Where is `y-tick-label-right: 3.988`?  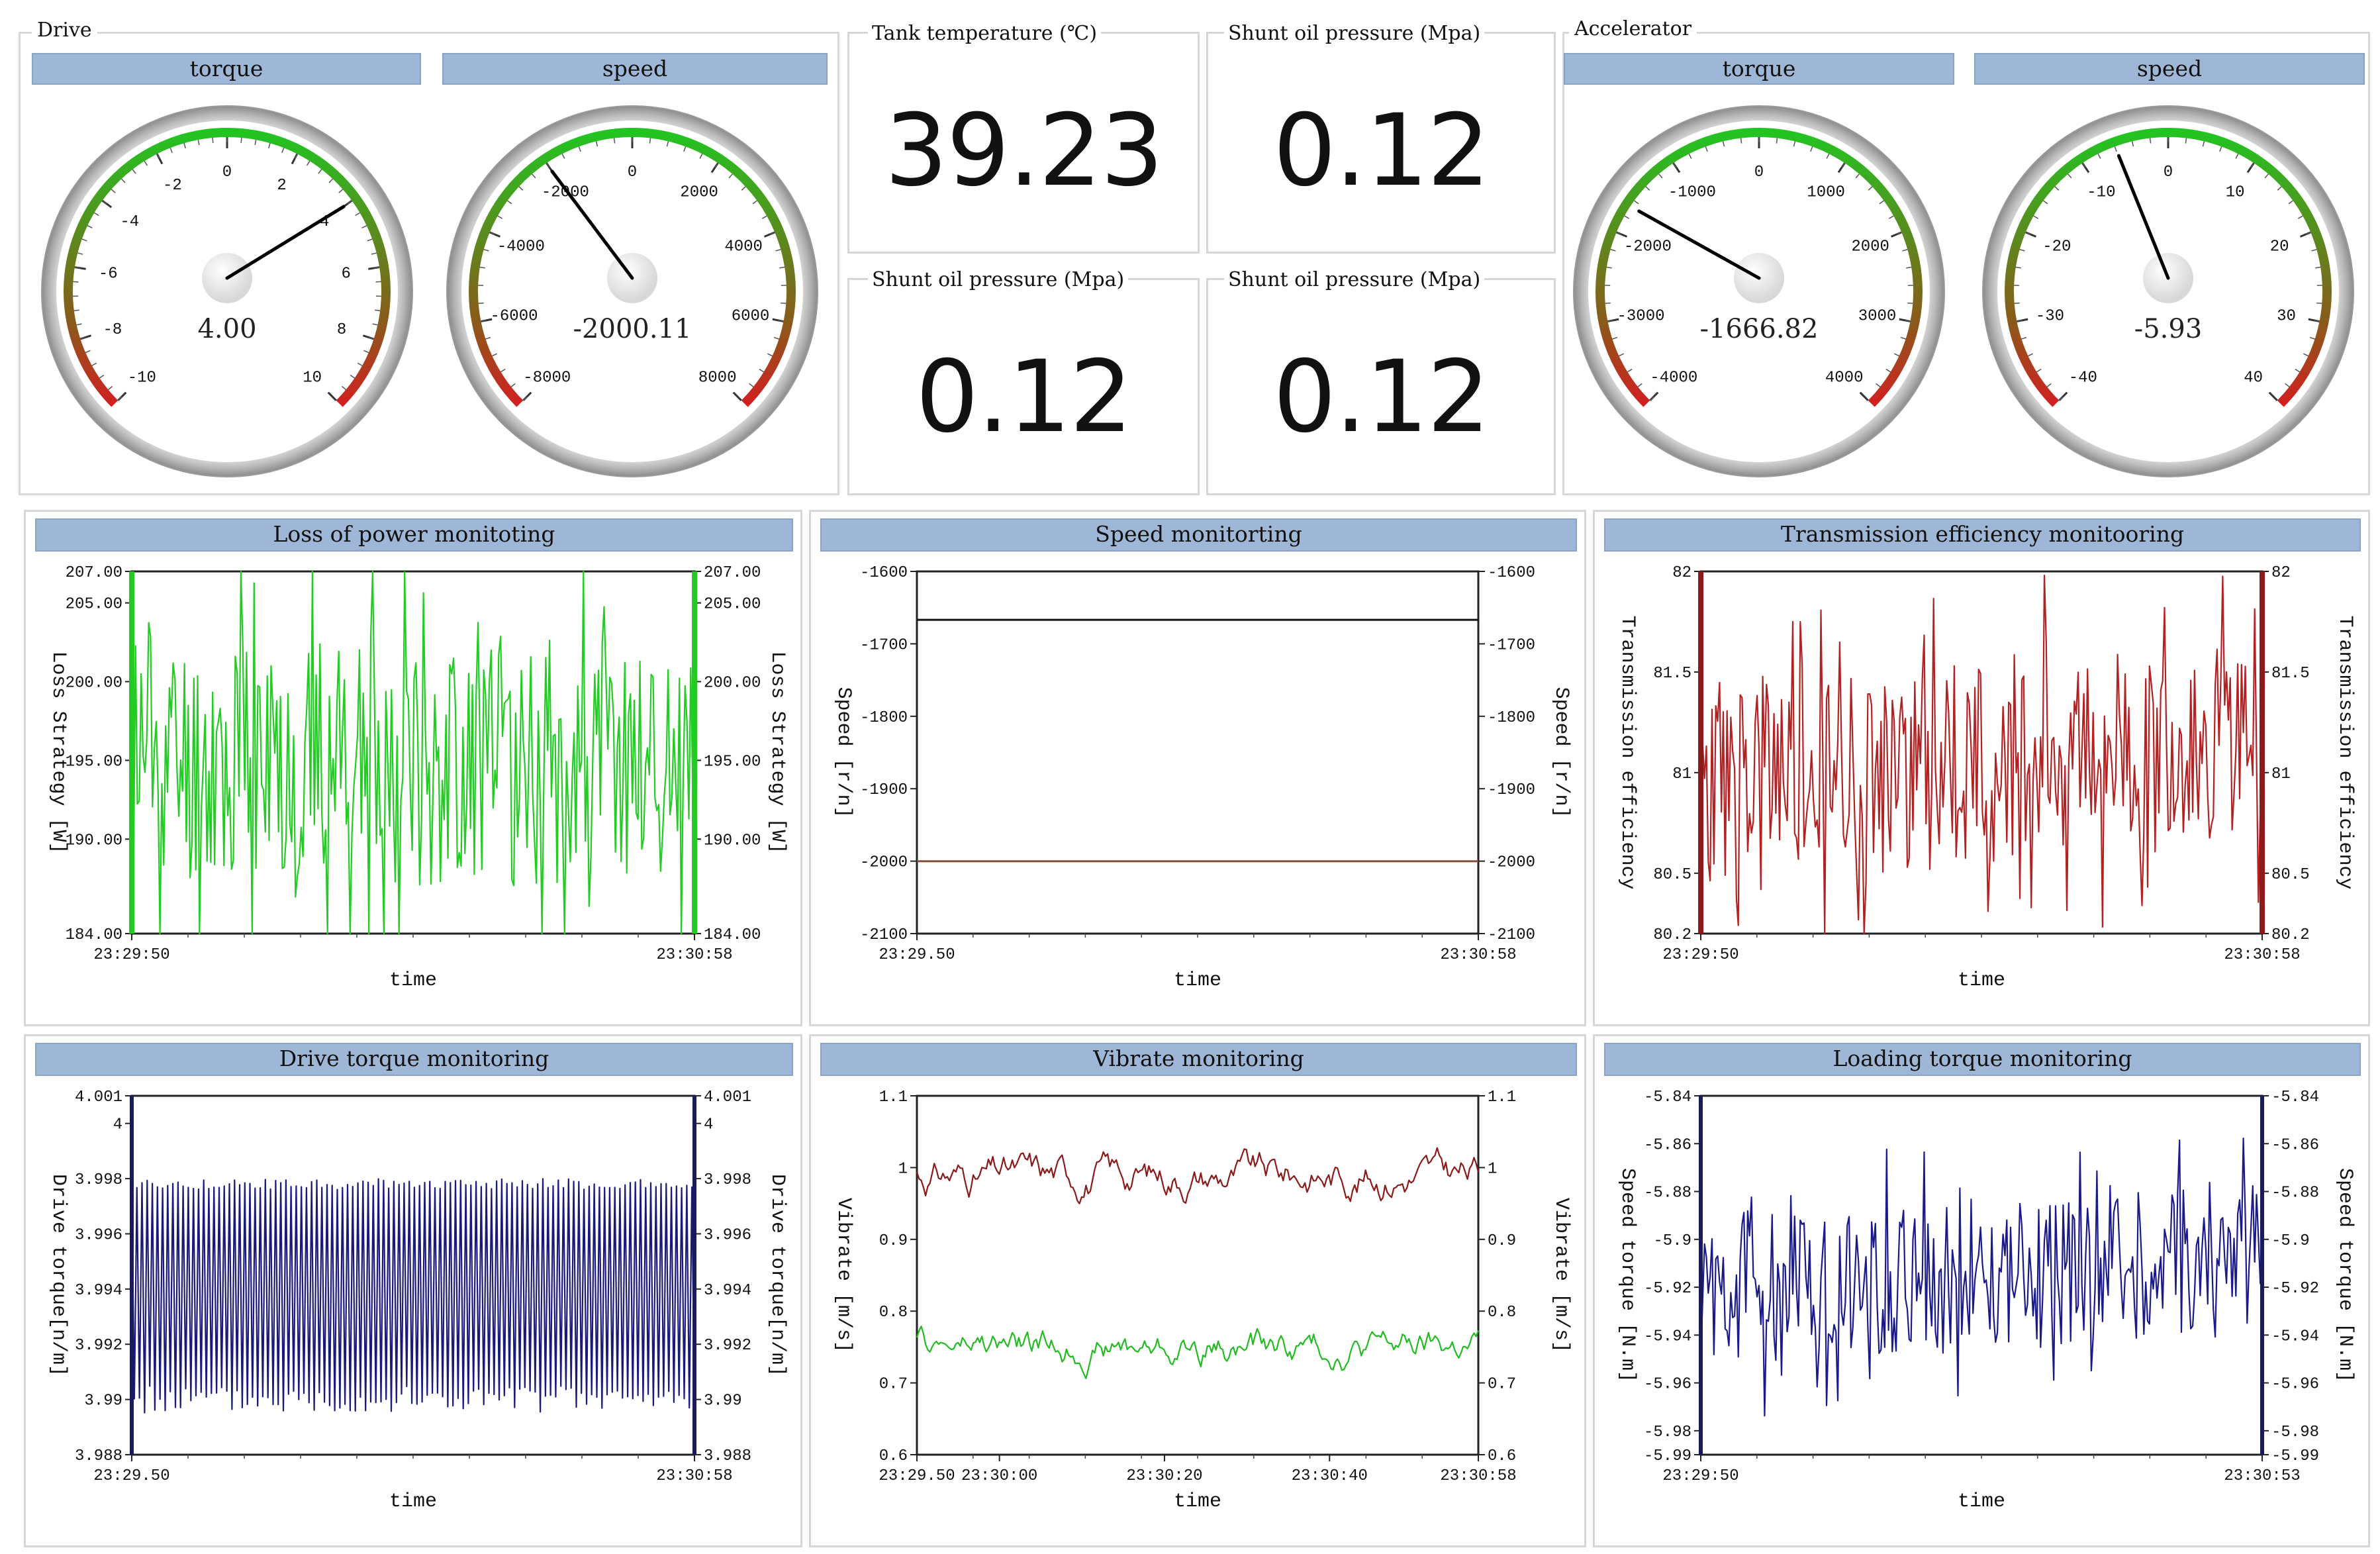
y-tick-label-right: 3.988 is located at coordinates (727, 1456).